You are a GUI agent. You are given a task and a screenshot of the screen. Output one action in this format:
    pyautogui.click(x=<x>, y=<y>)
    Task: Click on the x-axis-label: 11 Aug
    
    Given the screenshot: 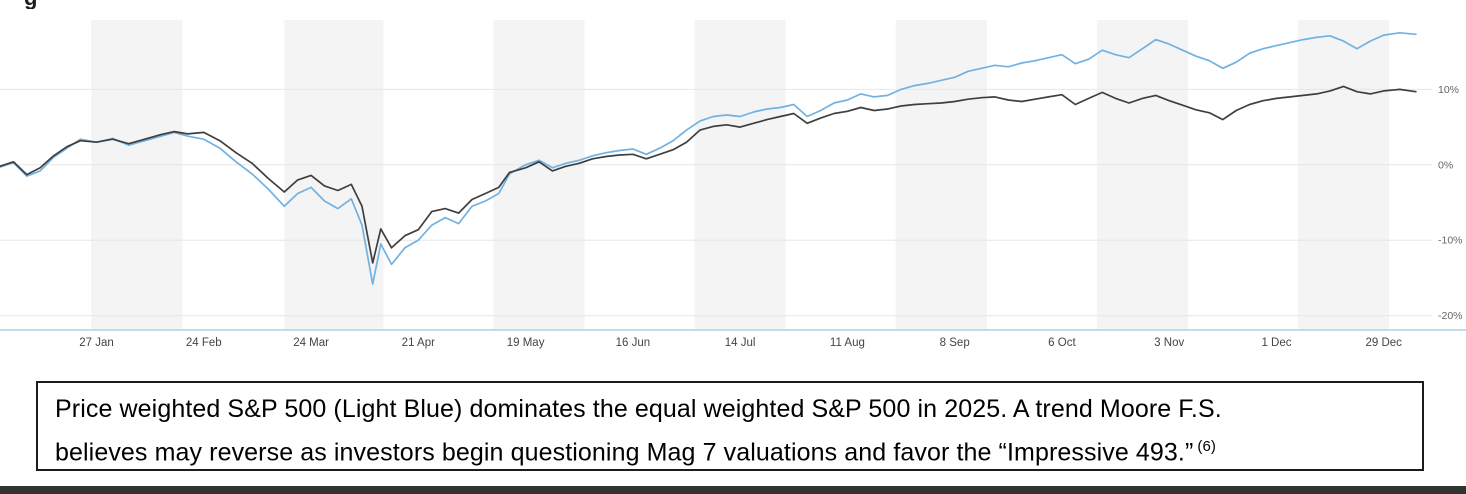 What is the action you would take?
    pyautogui.click(x=847, y=343)
    